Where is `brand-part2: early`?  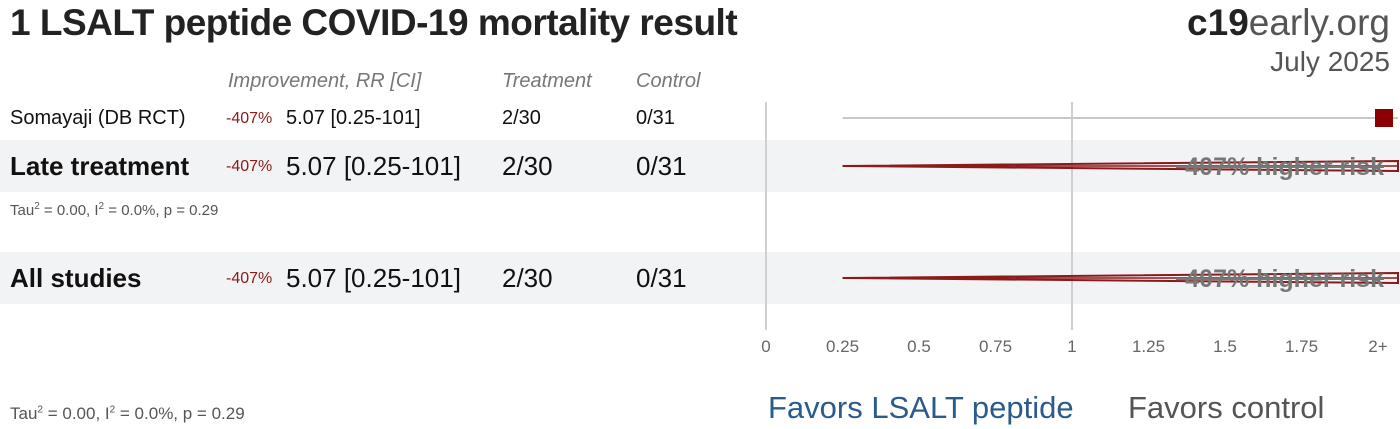
brand-part2: early is located at coordinates (1287, 22).